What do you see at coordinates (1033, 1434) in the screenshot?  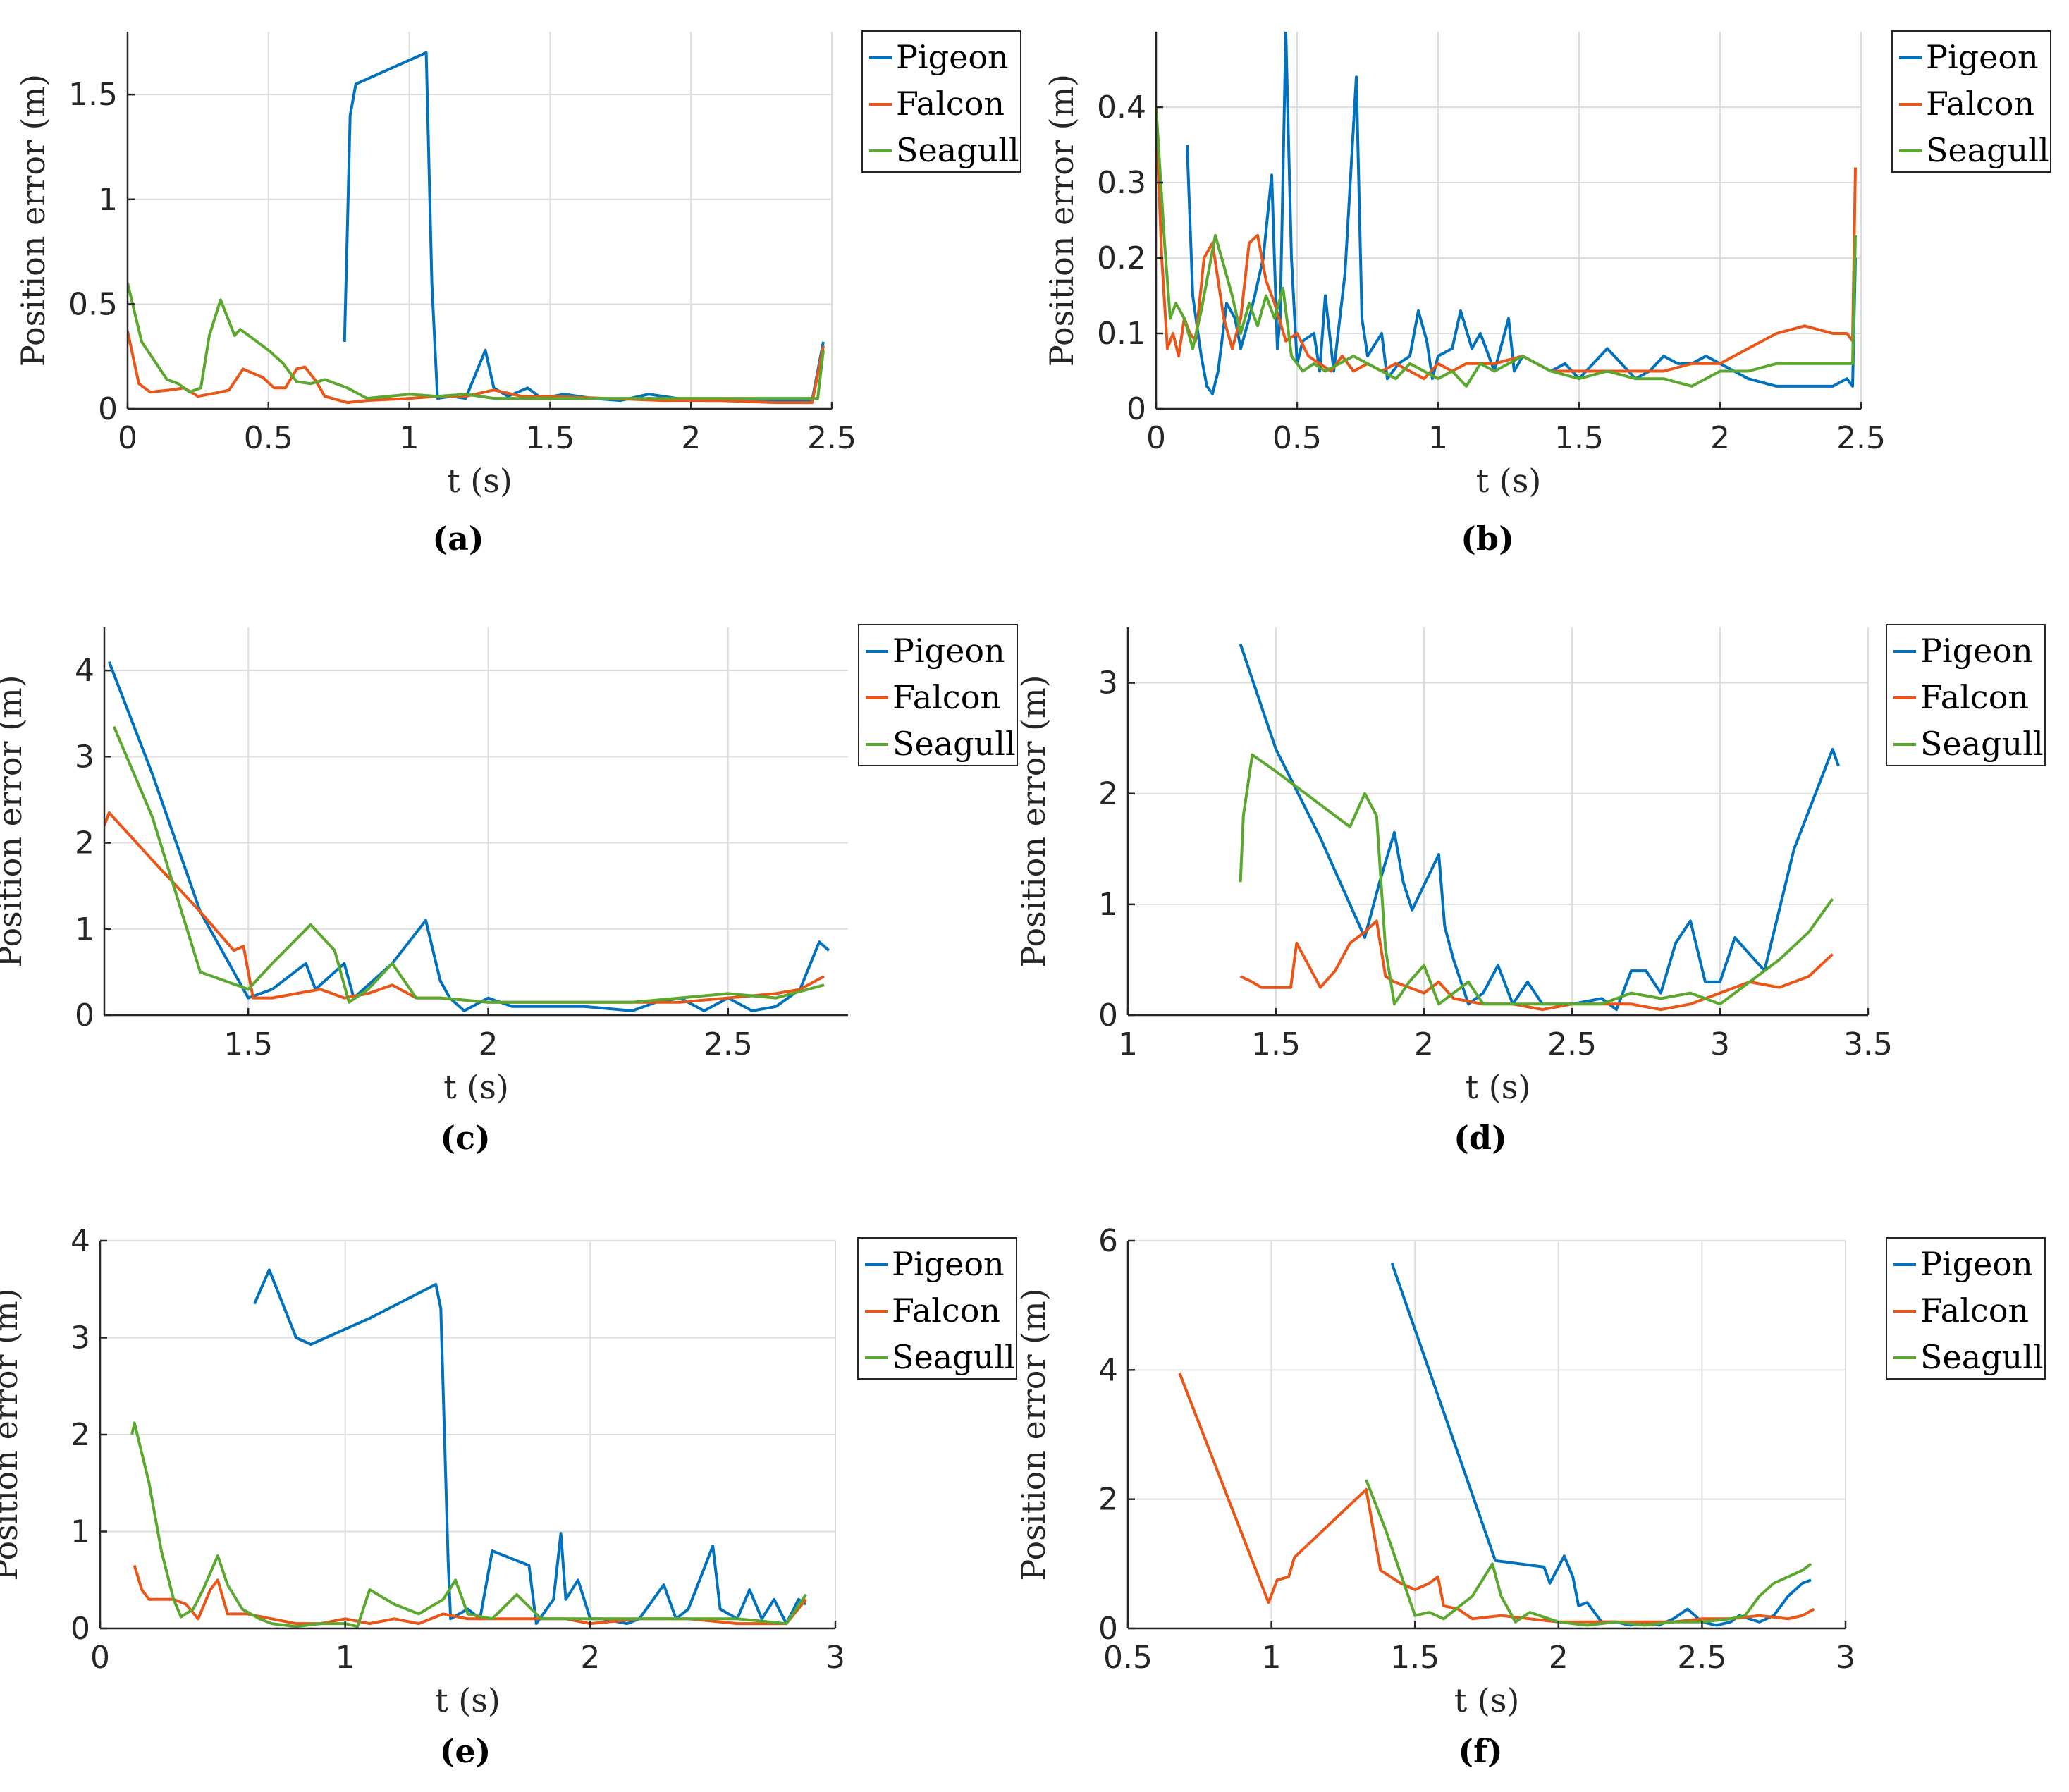 I see `chart-6-ylabel: Position error (m)` at bounding box center [1033, 1434].